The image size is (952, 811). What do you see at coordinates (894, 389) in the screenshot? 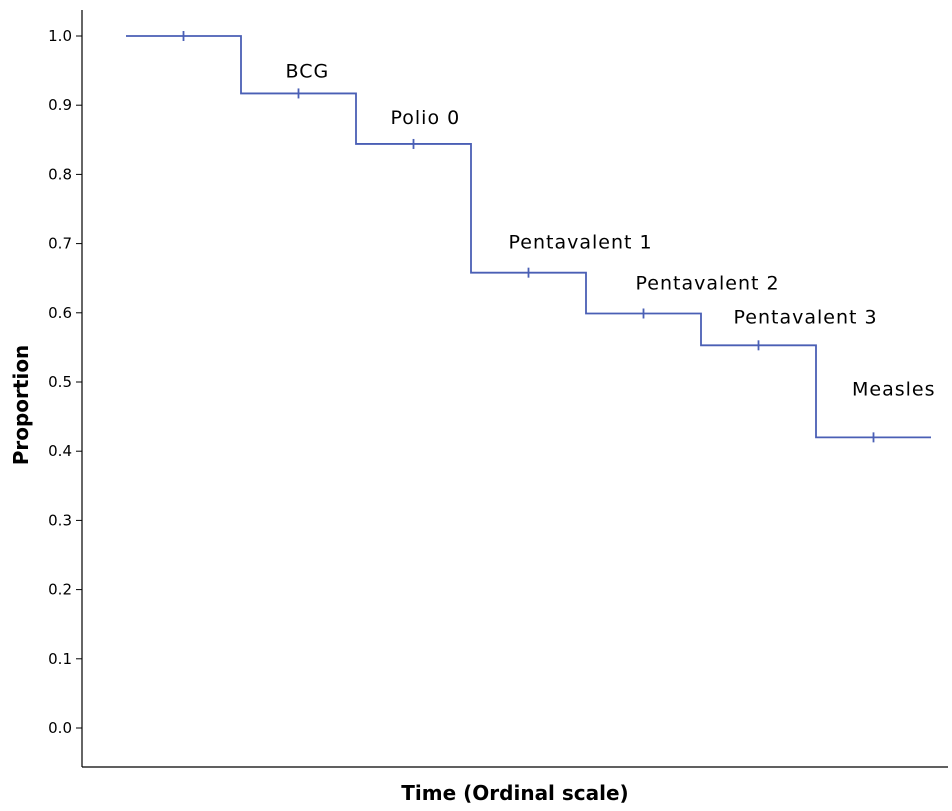
I see `annotation-label: Measles` at bounding box center [894, 389].